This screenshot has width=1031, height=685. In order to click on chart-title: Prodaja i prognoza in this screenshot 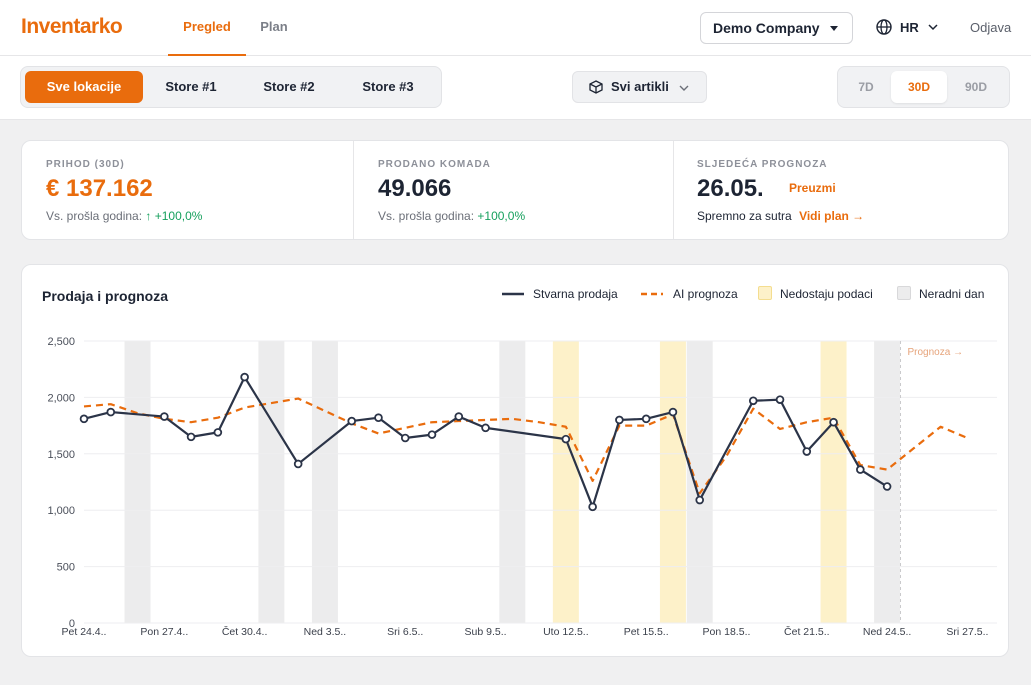, I will do `click(105, 296)`.